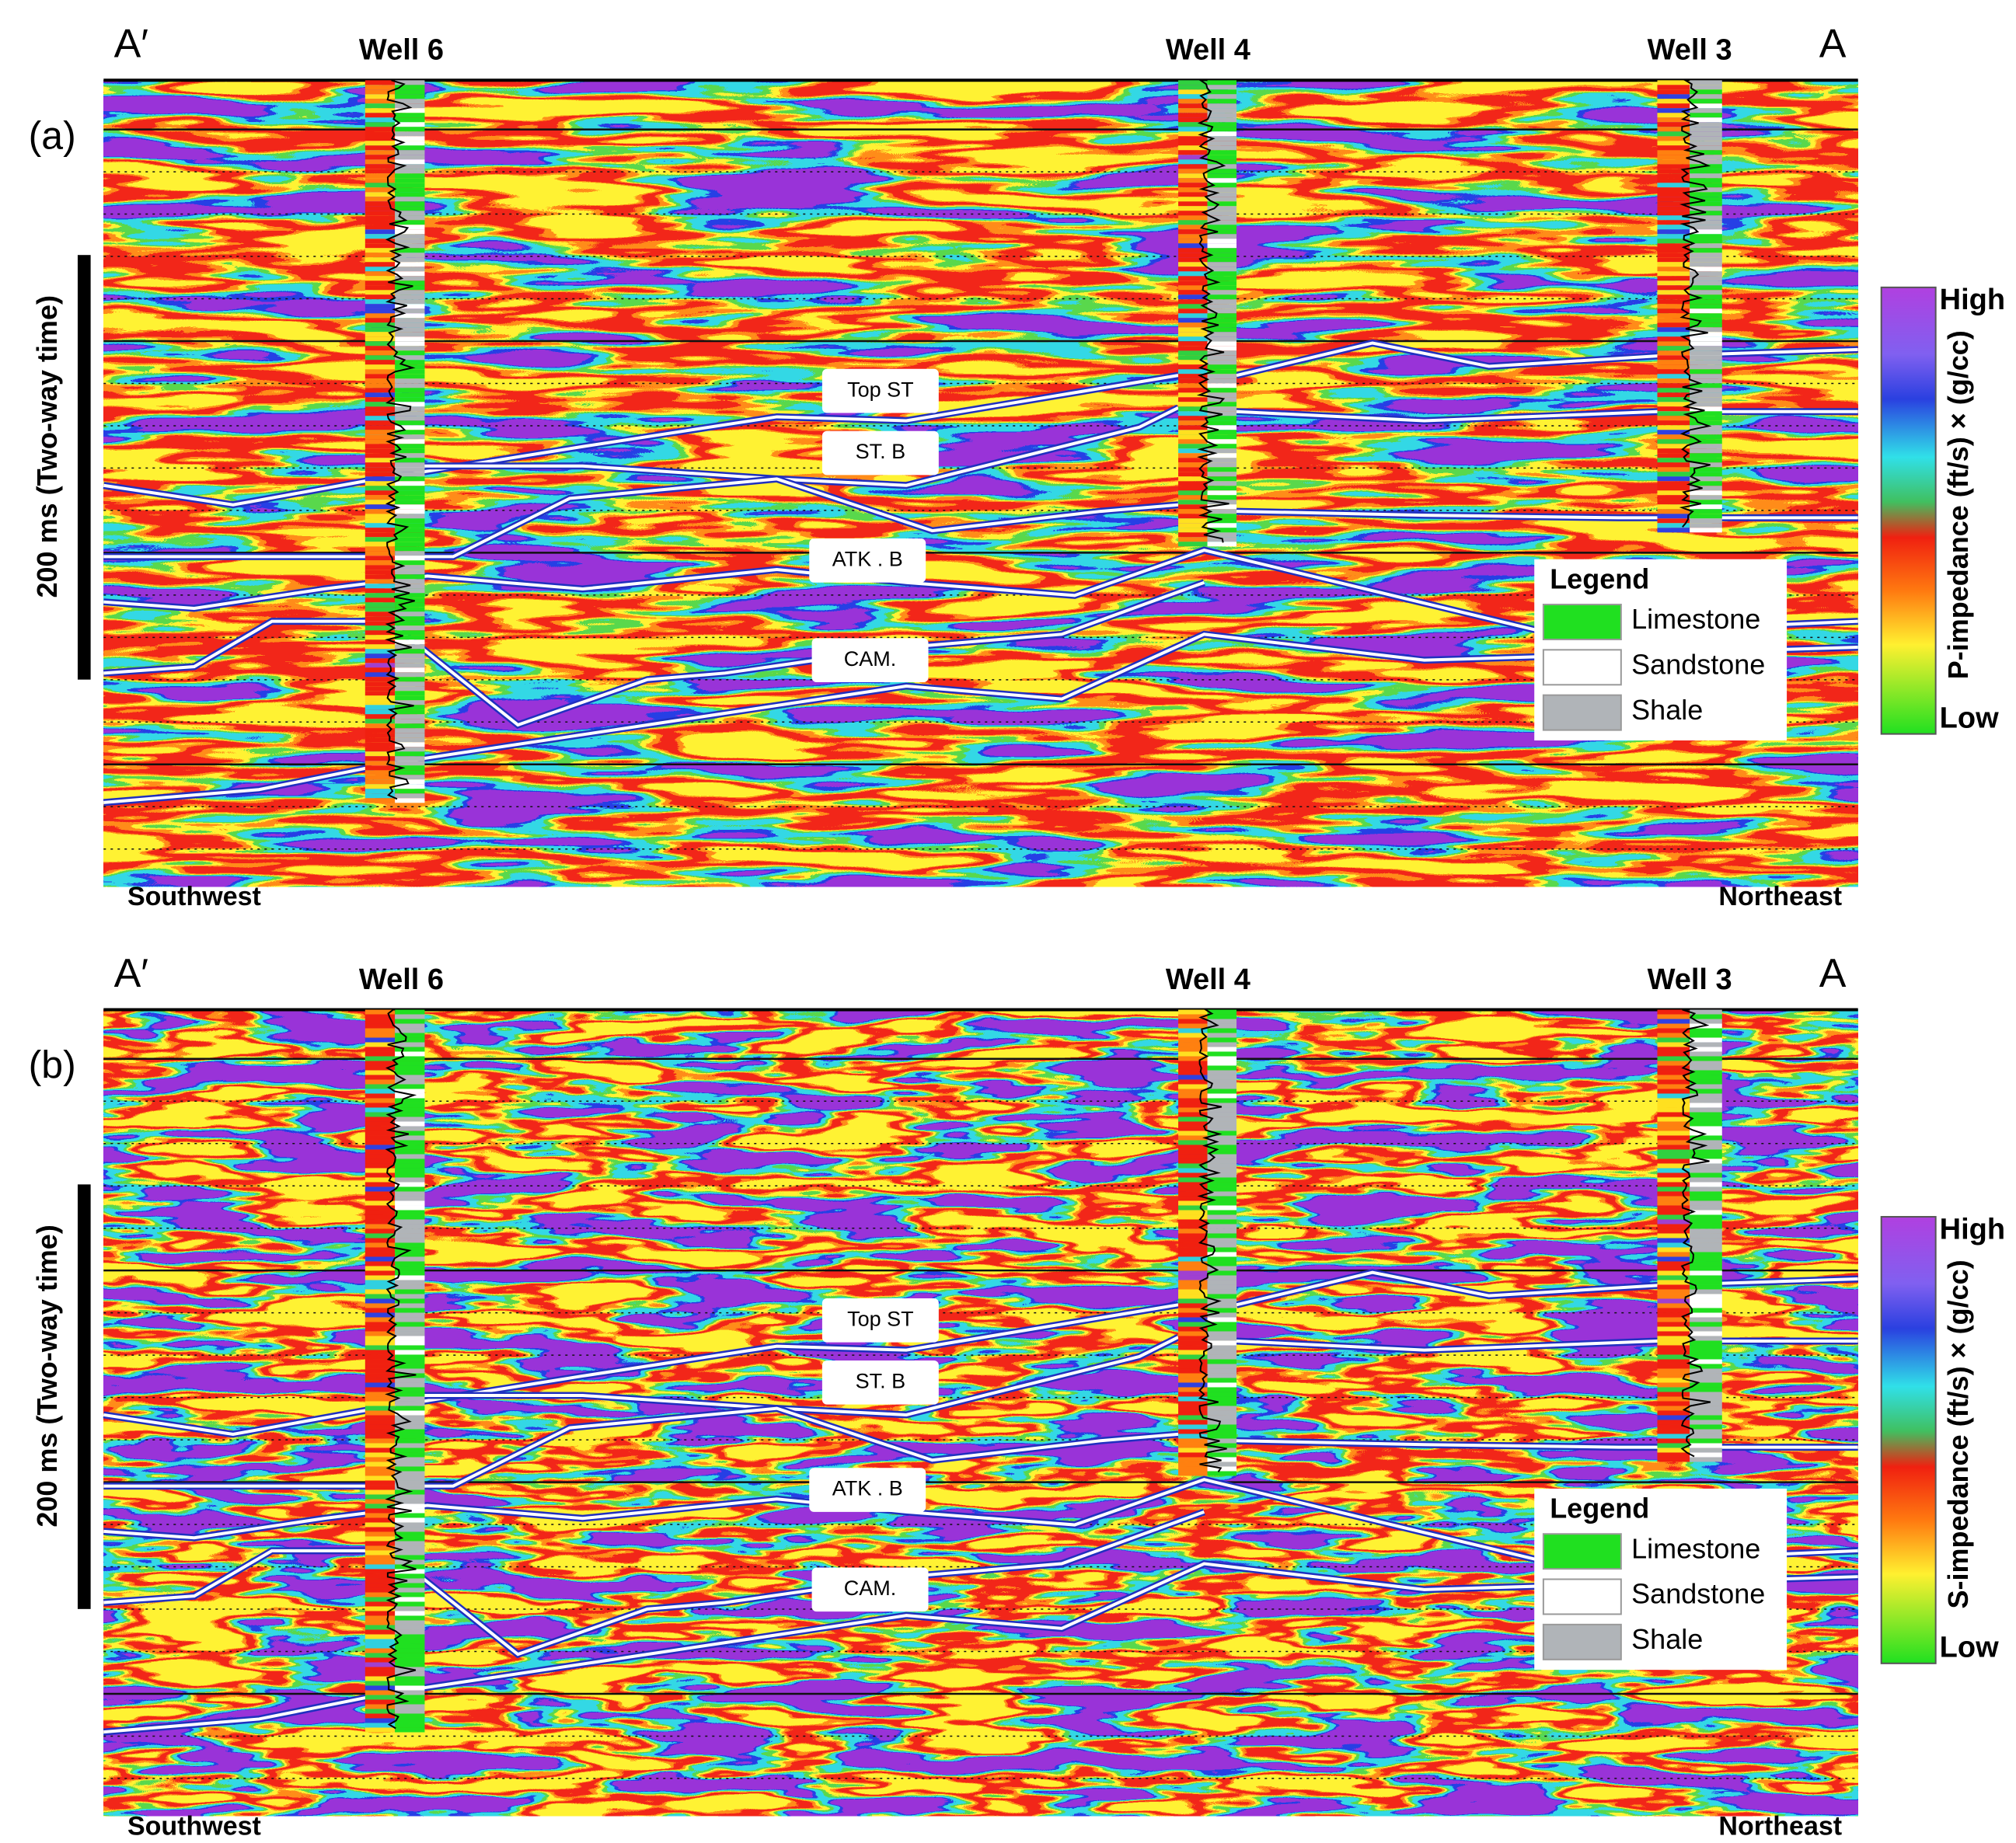  I want to click on horizon-label: ST. B, so click(881, 1380).